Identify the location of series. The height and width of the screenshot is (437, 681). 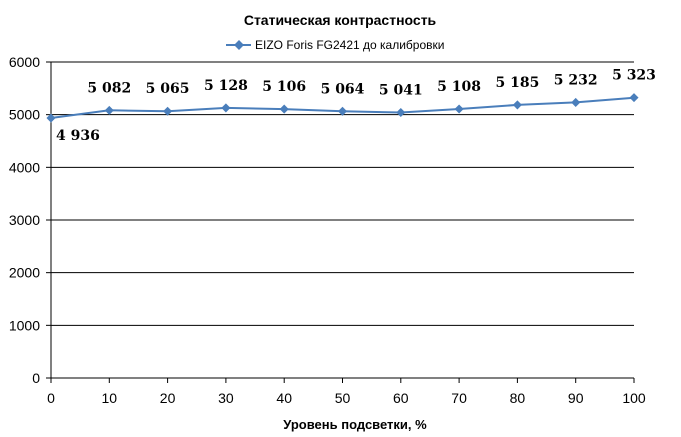
(342, 108).